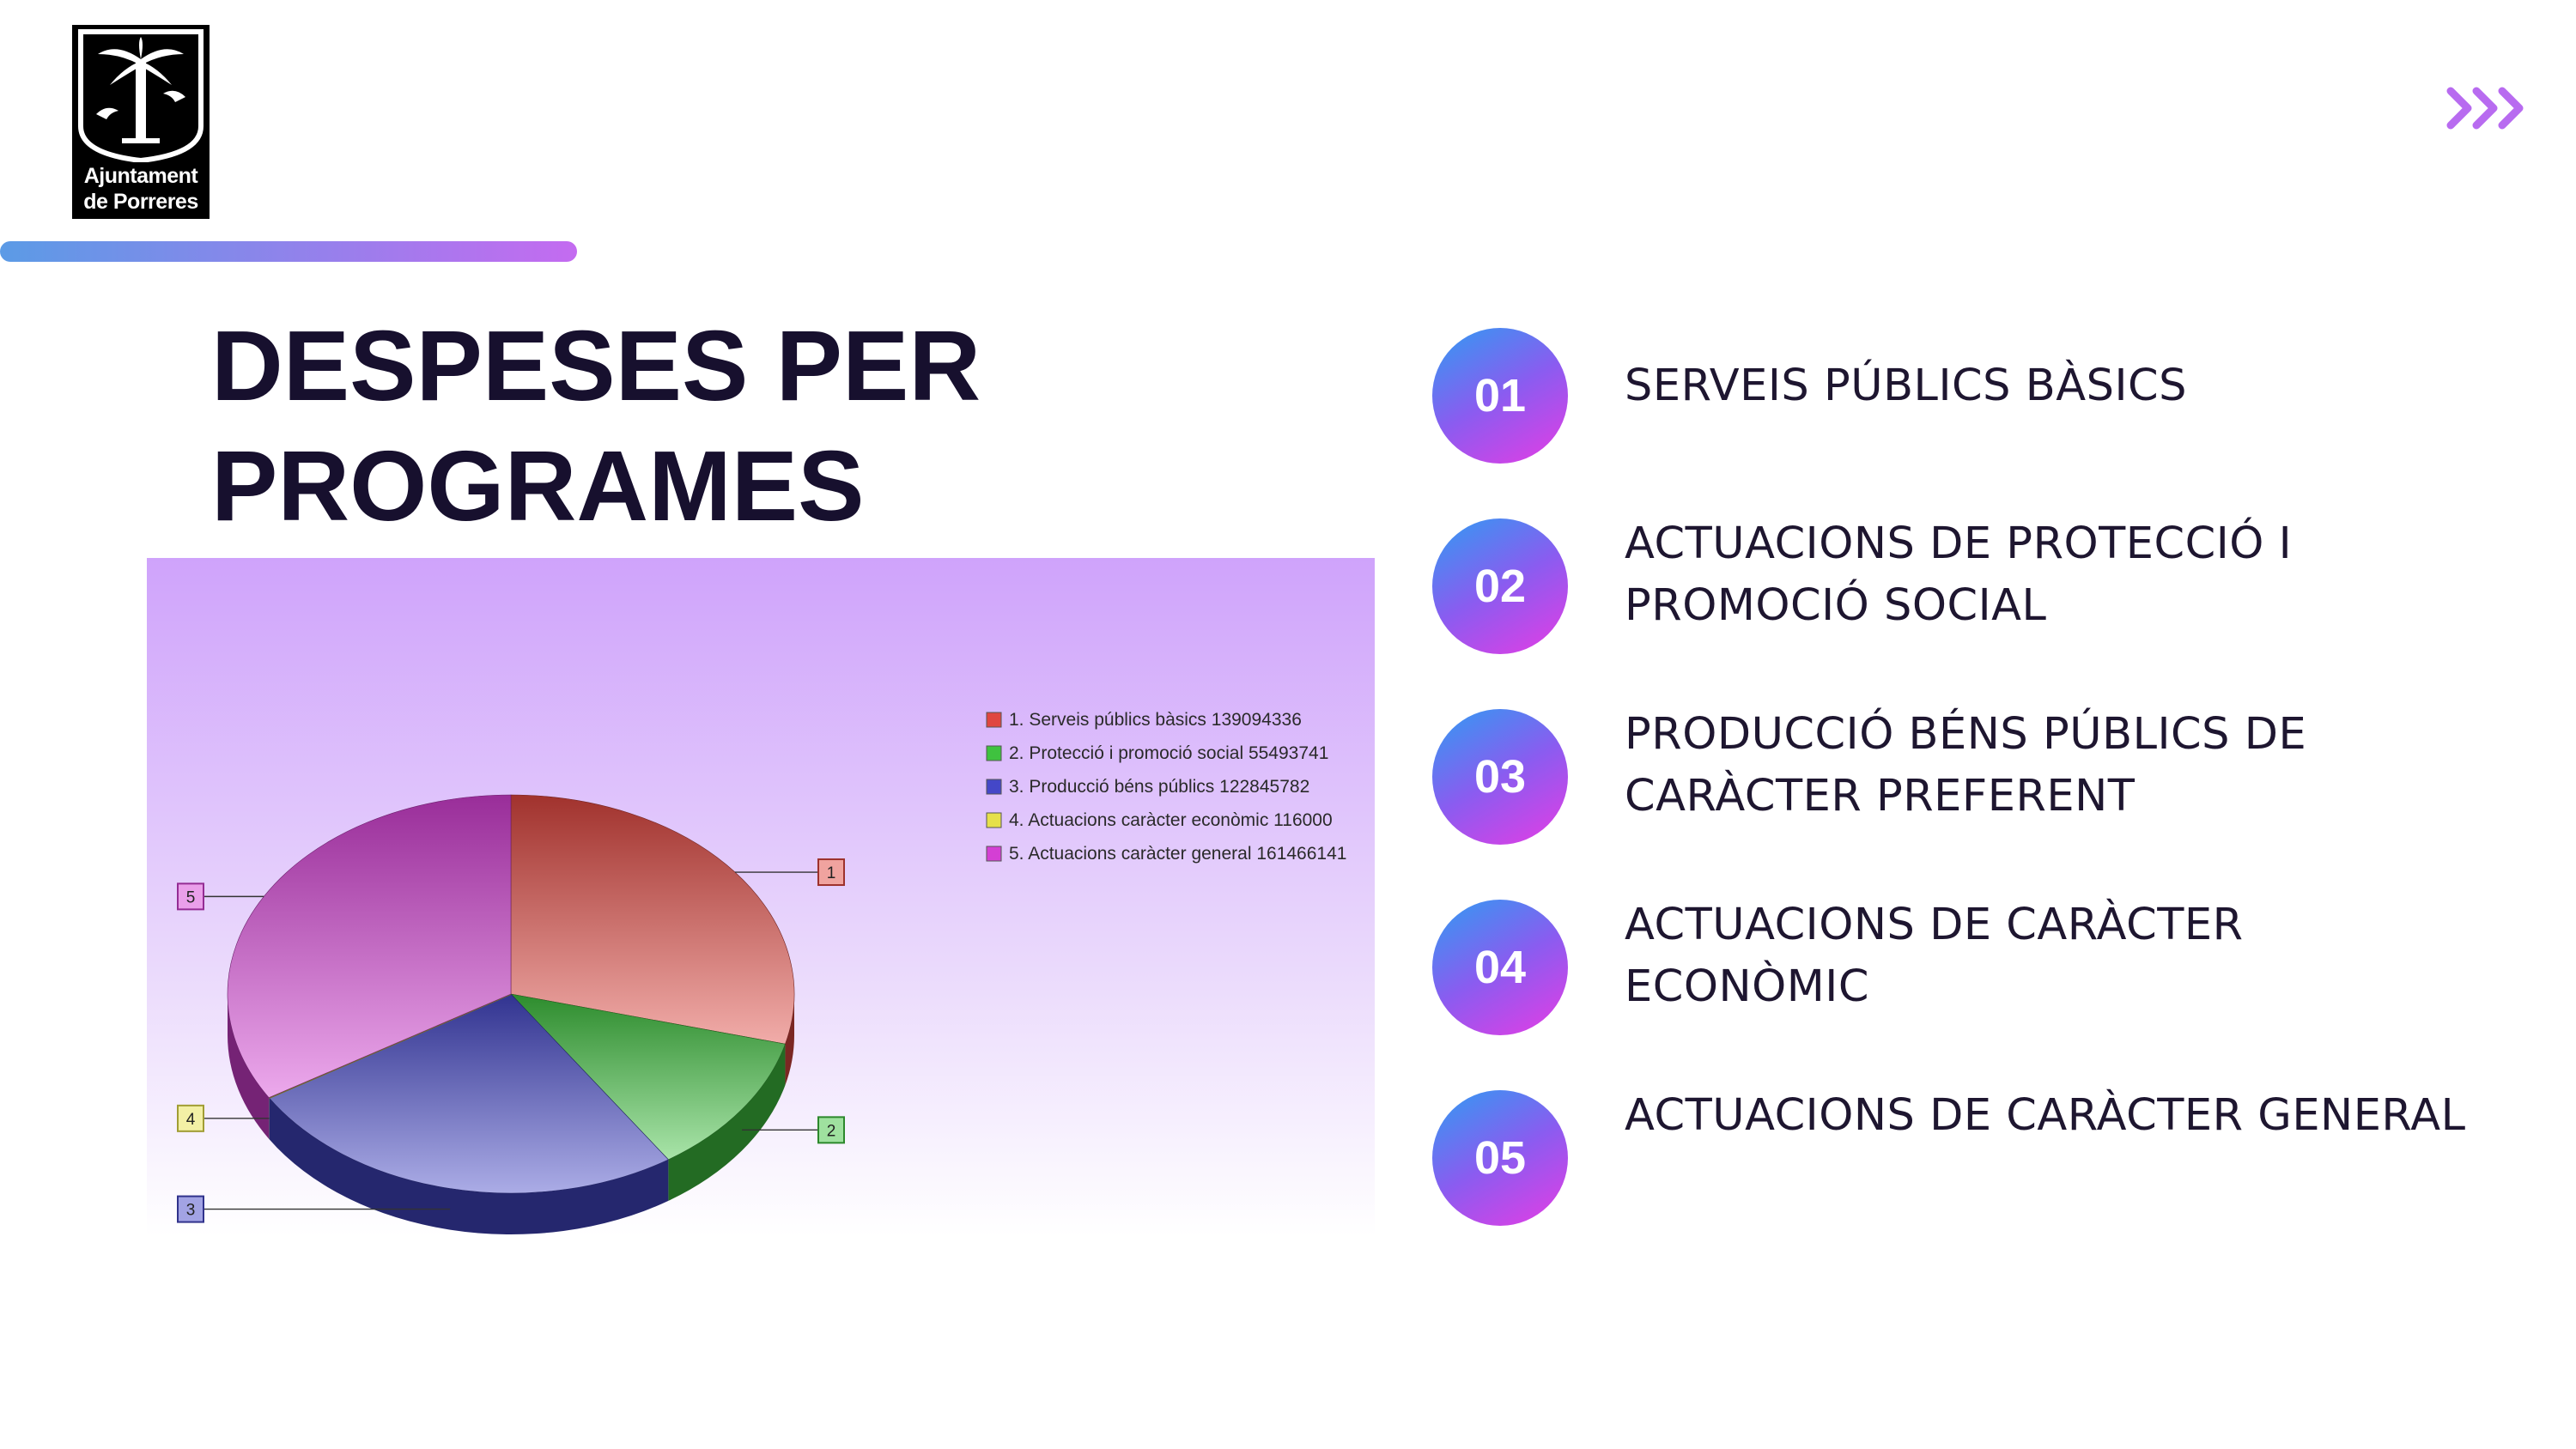 The image size is (2576, 1449). I want to click on legend-entry-2: 2. Protecció i promoció social 55493741, so click(1169, 753).